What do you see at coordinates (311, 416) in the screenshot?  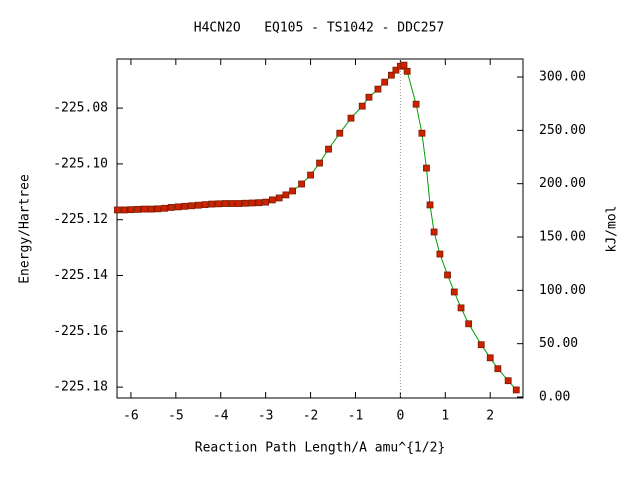 I see `x-tick-label: -2` at bounding box center [311, 416].